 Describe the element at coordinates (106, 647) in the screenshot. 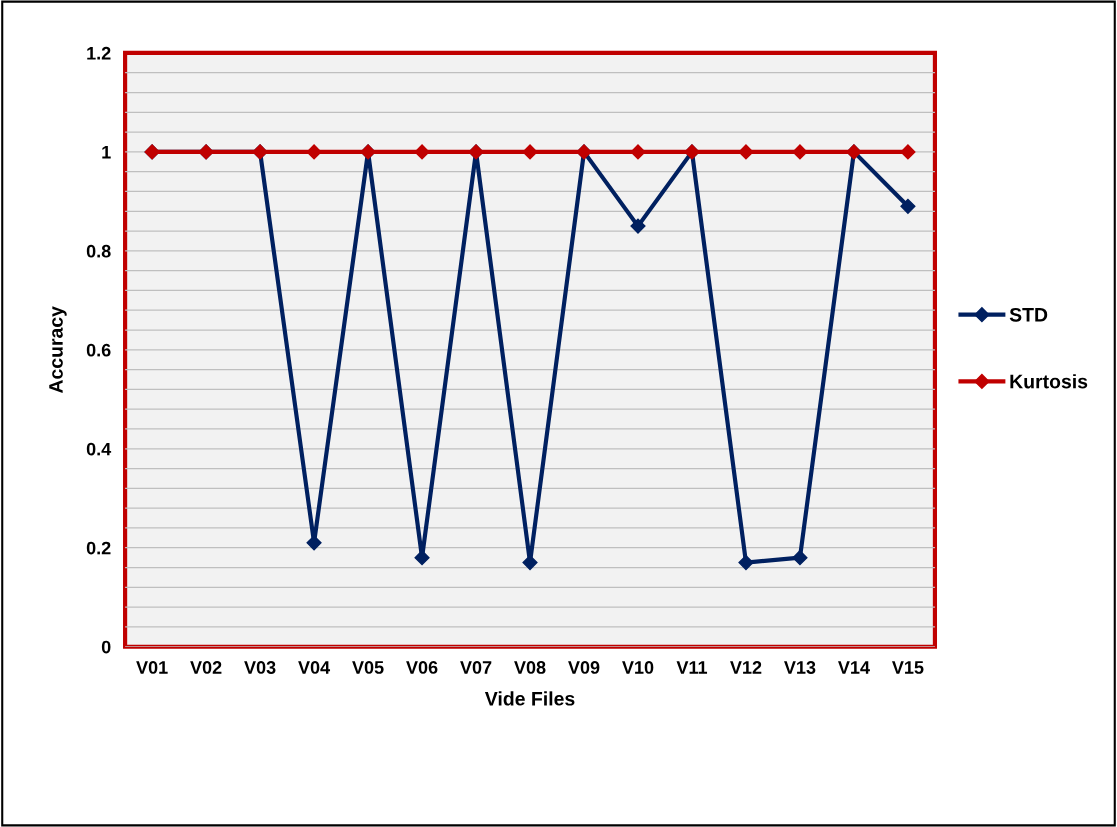

I see `y-tick-label: 0` at that location.